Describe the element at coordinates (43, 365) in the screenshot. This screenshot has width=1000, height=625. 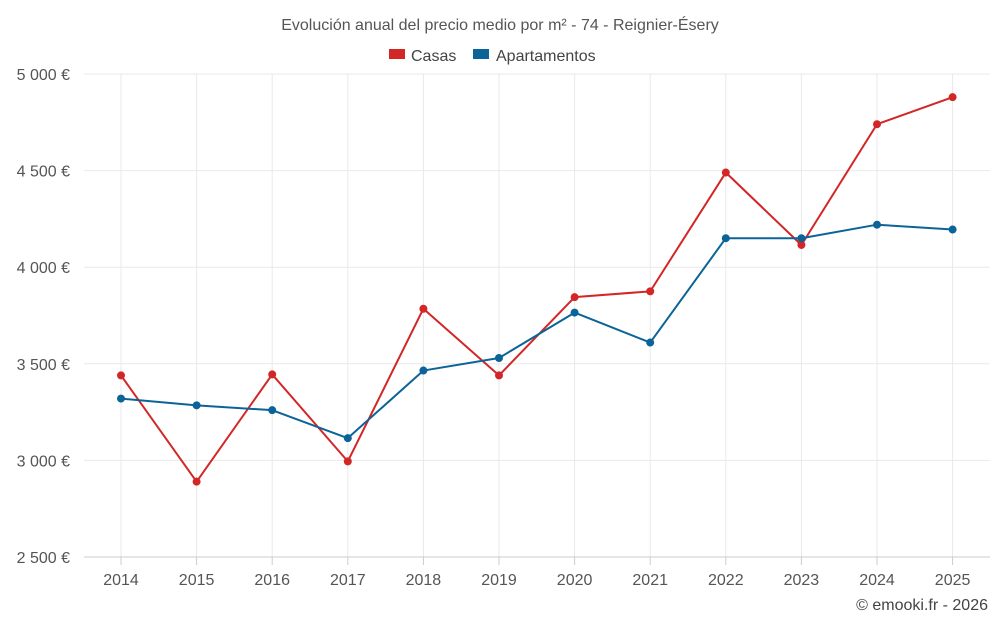
I see `y-tick-label-3500: 3 500 €` at that location.